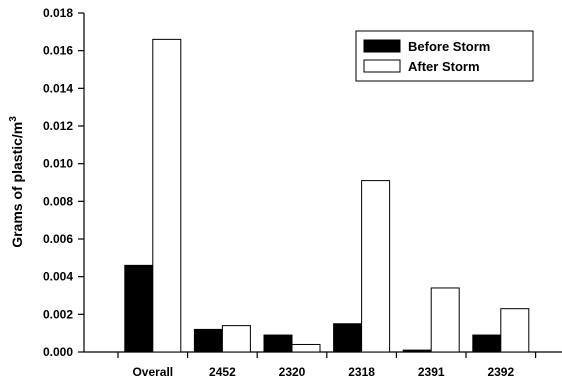  I want to click on y-tick-label: 0.018, so click(58, 13).